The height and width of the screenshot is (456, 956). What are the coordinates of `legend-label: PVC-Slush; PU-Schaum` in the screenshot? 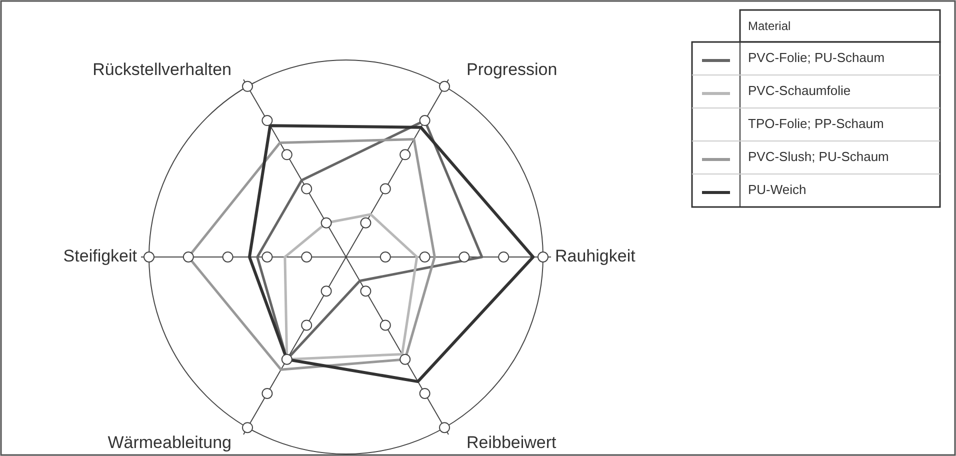 It's located at (818, 156).